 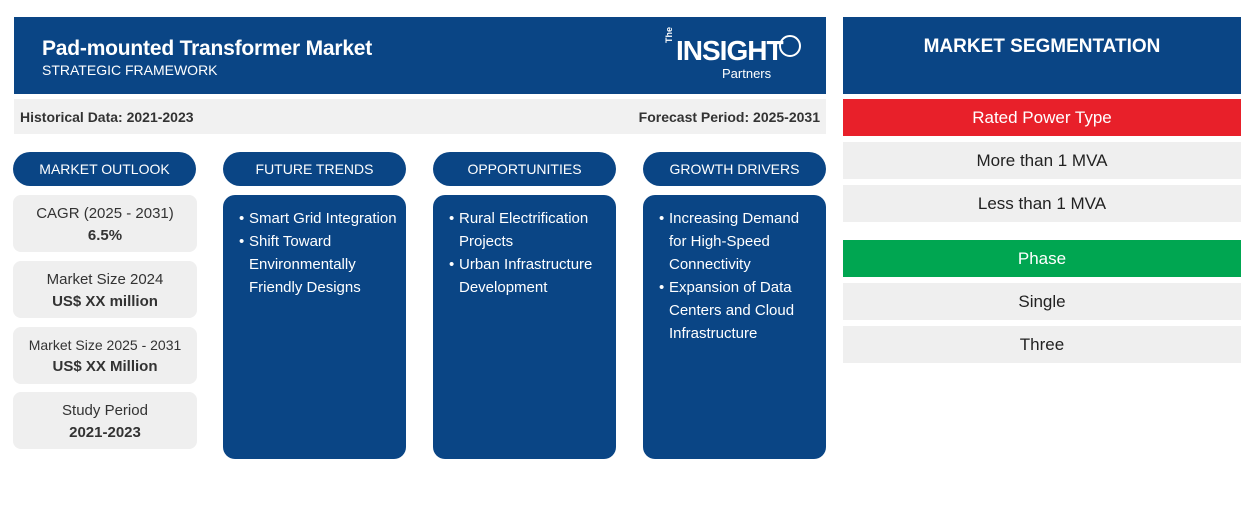 I want to click on study-period-card: Study Period 2021-2023, so click(x=105, y=420).